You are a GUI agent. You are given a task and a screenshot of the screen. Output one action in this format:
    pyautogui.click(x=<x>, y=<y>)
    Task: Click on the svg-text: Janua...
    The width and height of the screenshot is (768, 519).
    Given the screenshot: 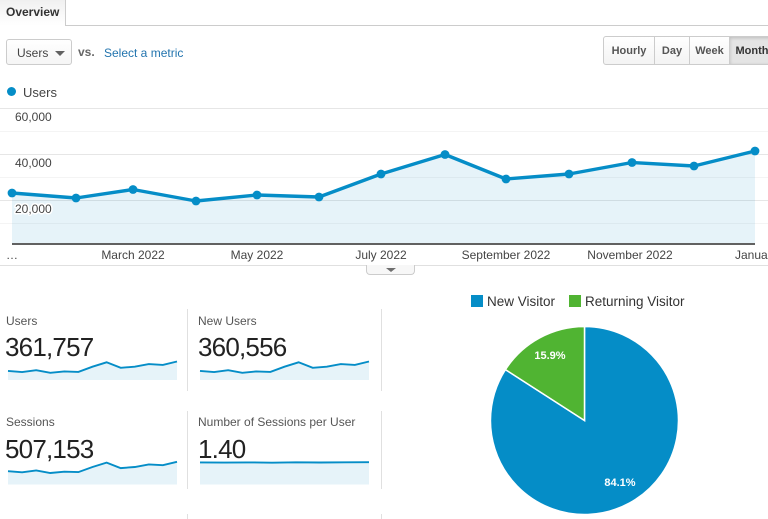 What is the action you would take?
    pyautogui.click(x=751, y=255)
    